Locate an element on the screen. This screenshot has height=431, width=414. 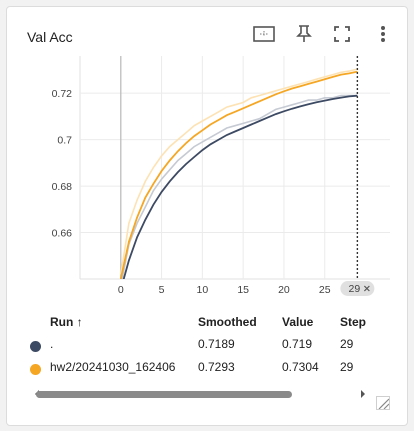
x-tick-label: 10 is located at coordinates (203, 290).